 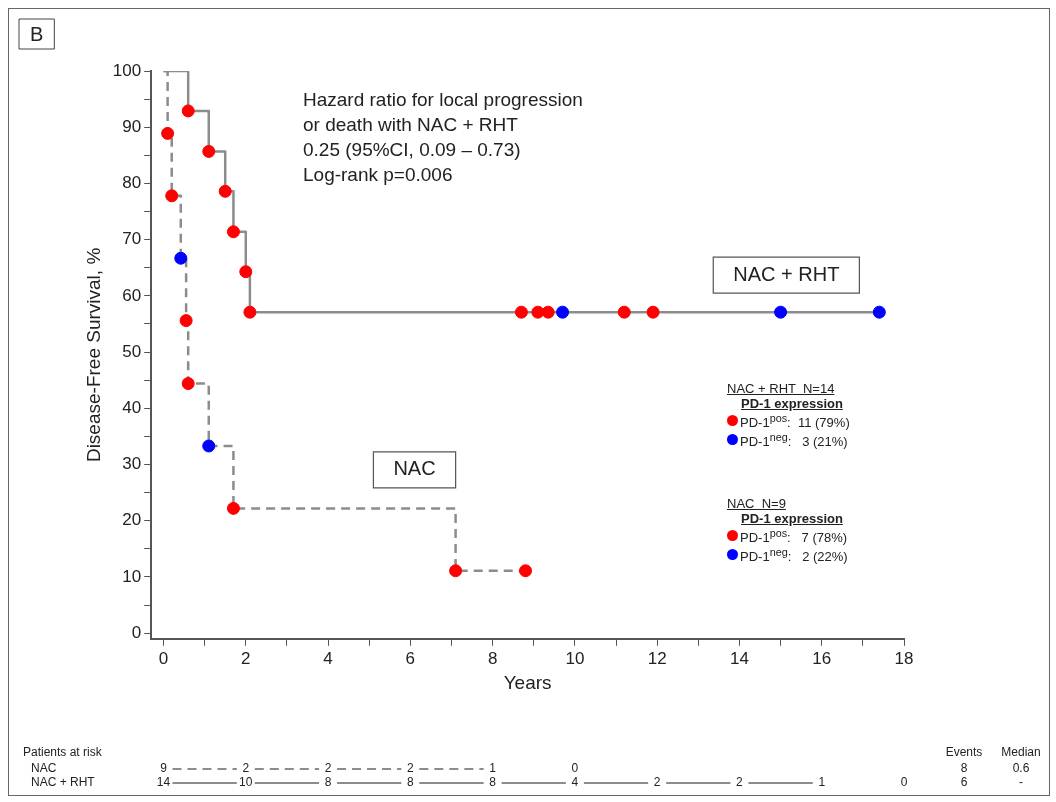 I want to click on y-tick-label: 90, so click(x=132, y=126).